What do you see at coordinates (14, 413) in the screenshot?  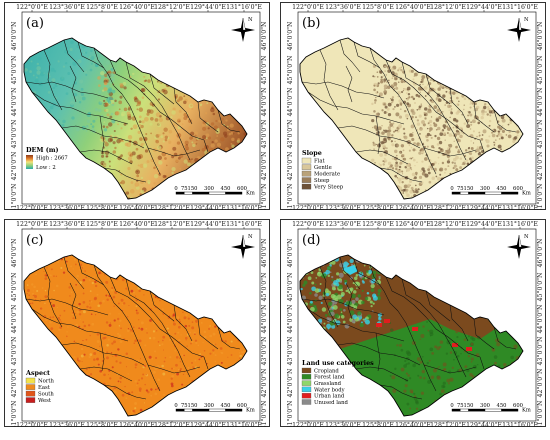 I see `latitude-label-left: 41°0'0"N` at bounding box center [14, 413].